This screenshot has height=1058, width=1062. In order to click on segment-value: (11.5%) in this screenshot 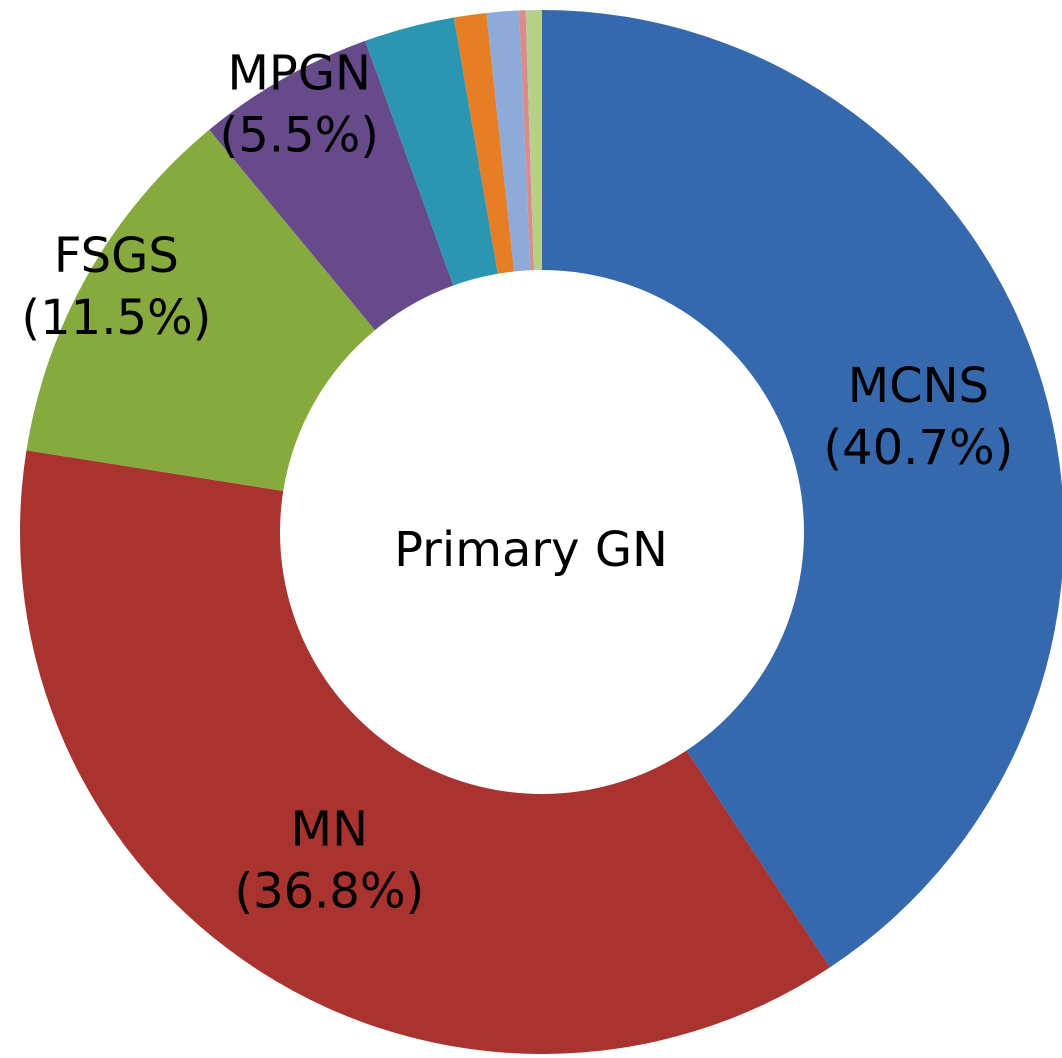, I will do `click(116, 318)`.